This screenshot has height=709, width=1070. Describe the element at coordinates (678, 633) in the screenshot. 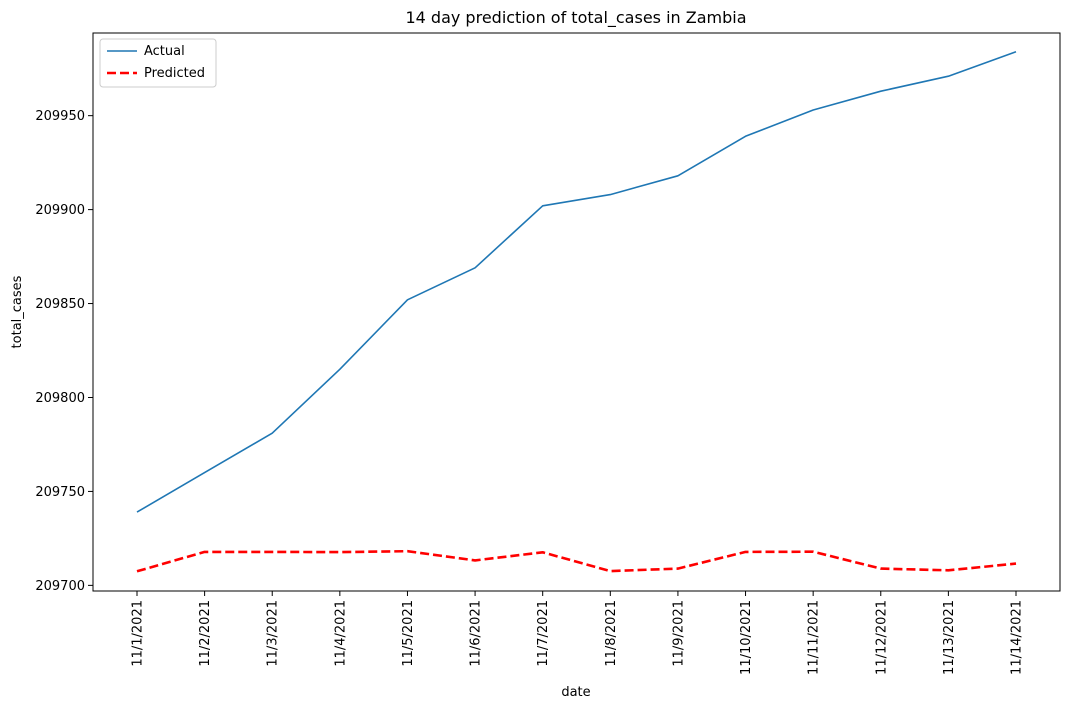

I see `x-tick-label: 11/9/2021` at that location.